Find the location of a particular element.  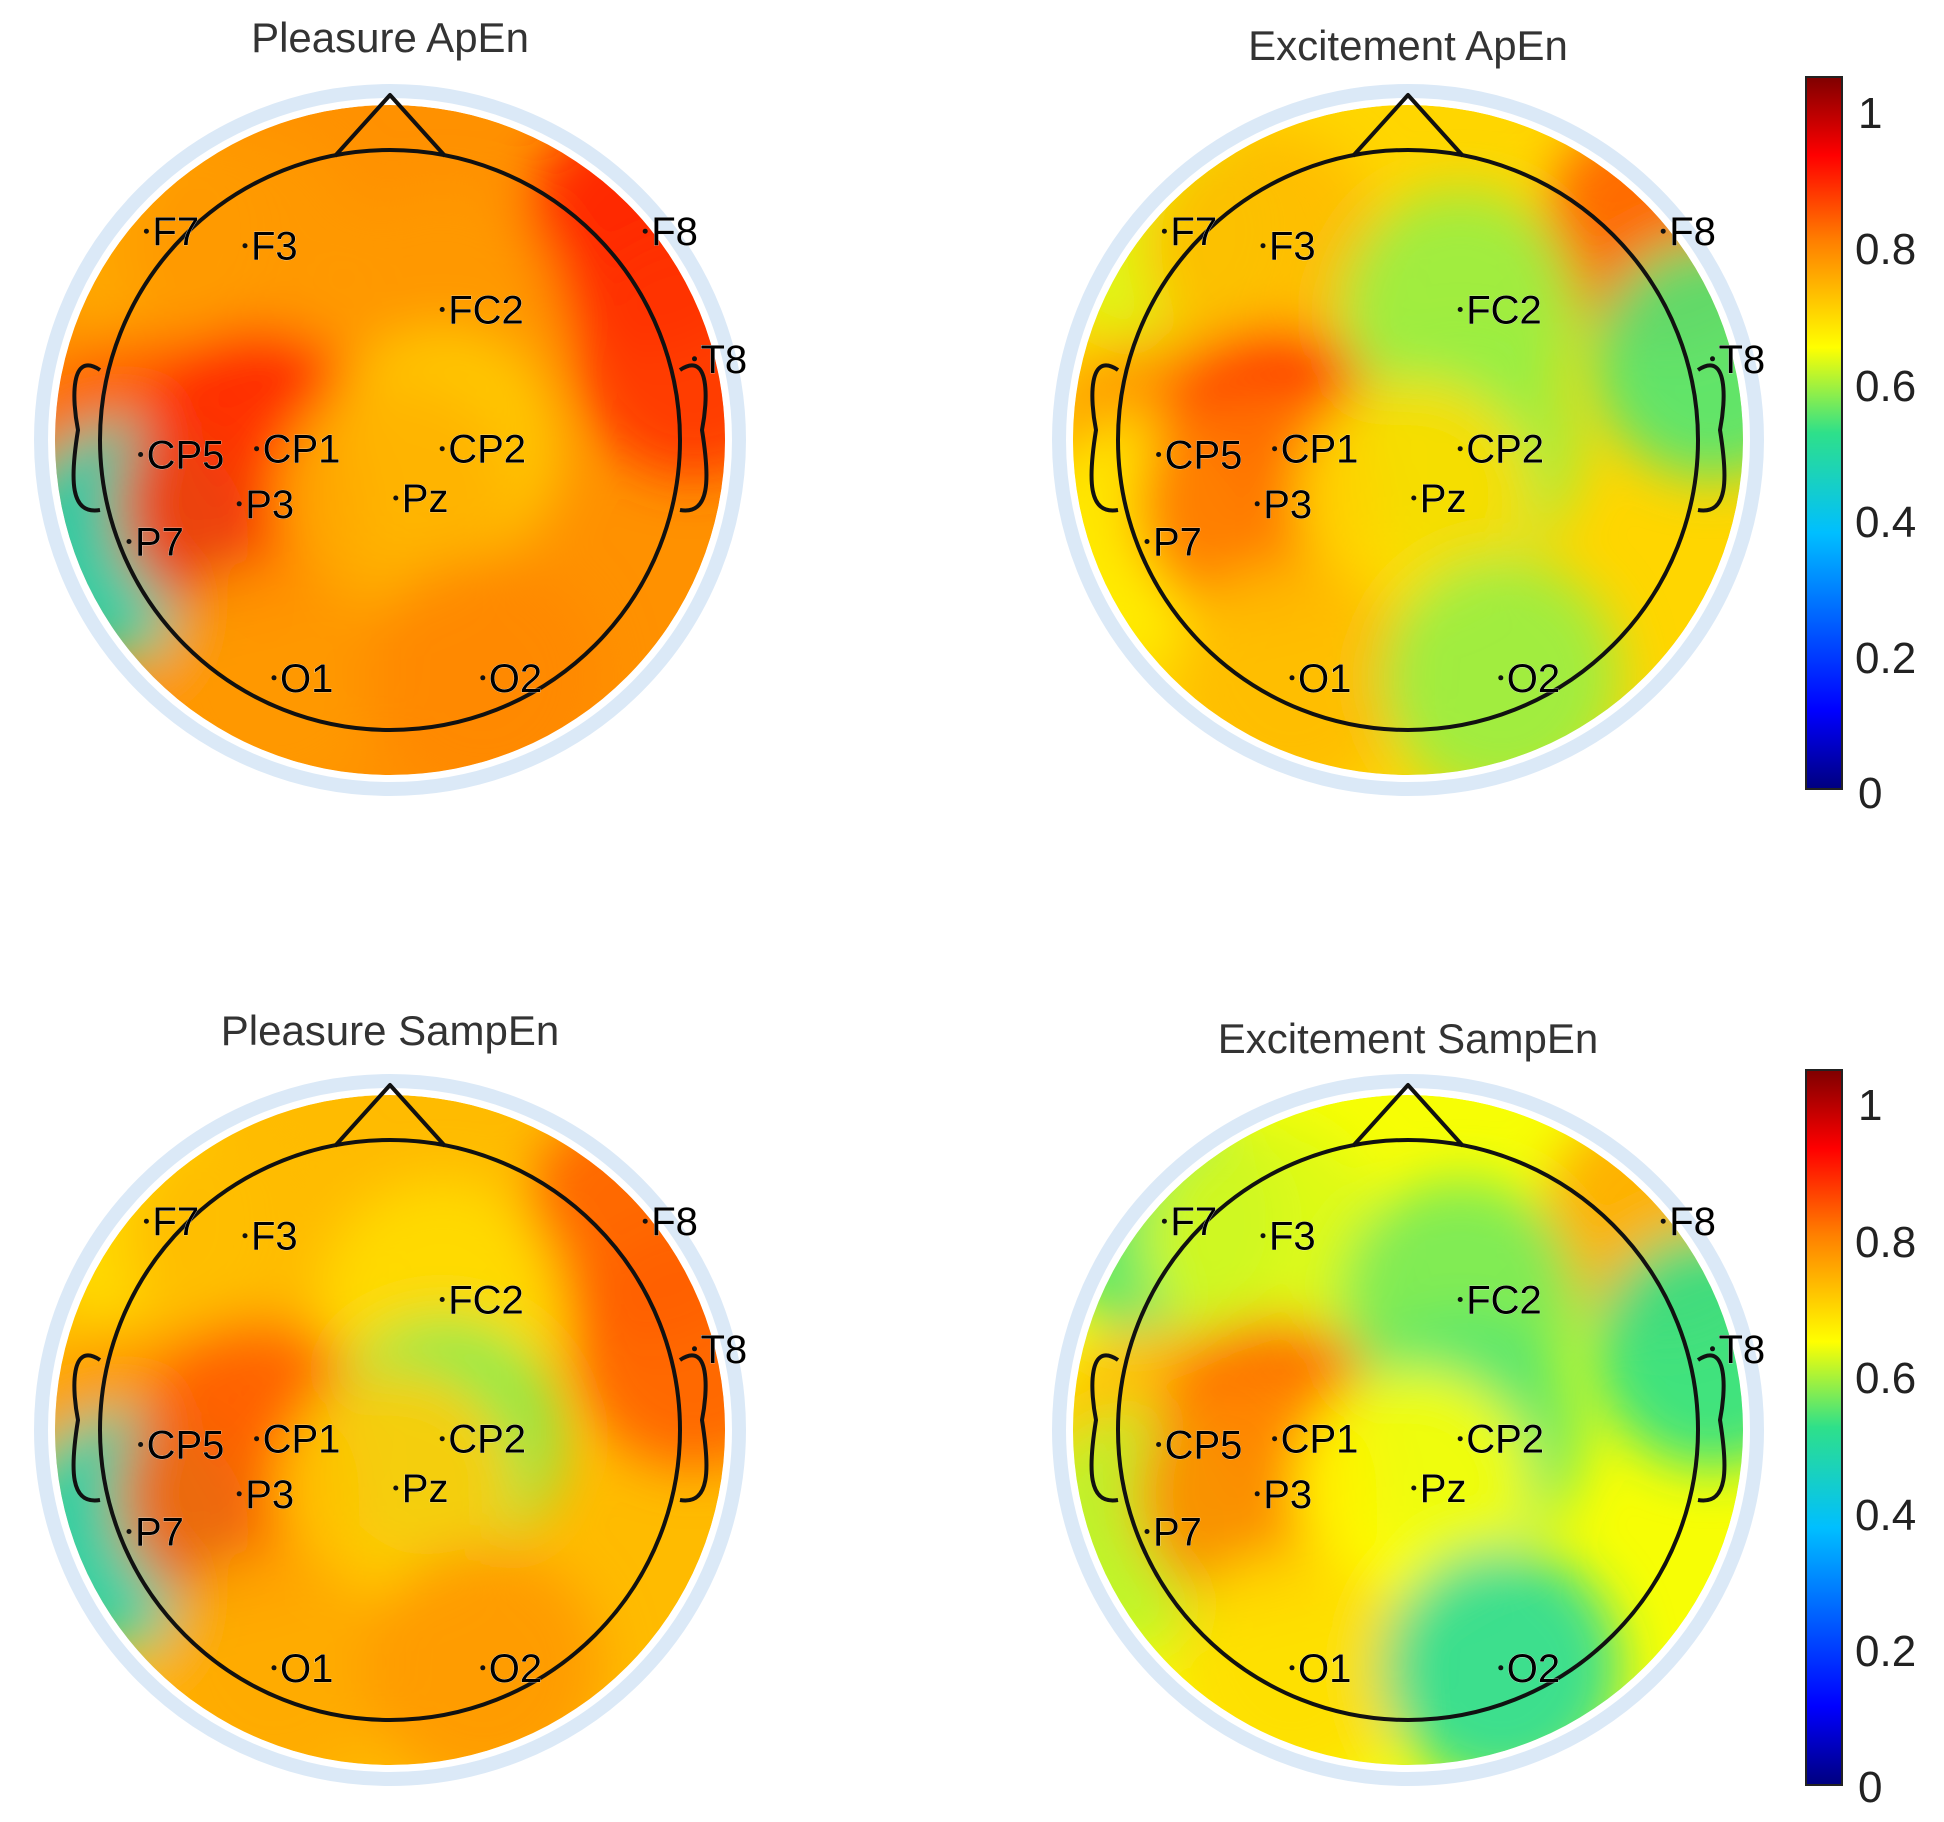

colorbar-bottom-ticks: 1 0.8 0.6 0.4 0.2 0 is located at coordinates (1885, 1446).